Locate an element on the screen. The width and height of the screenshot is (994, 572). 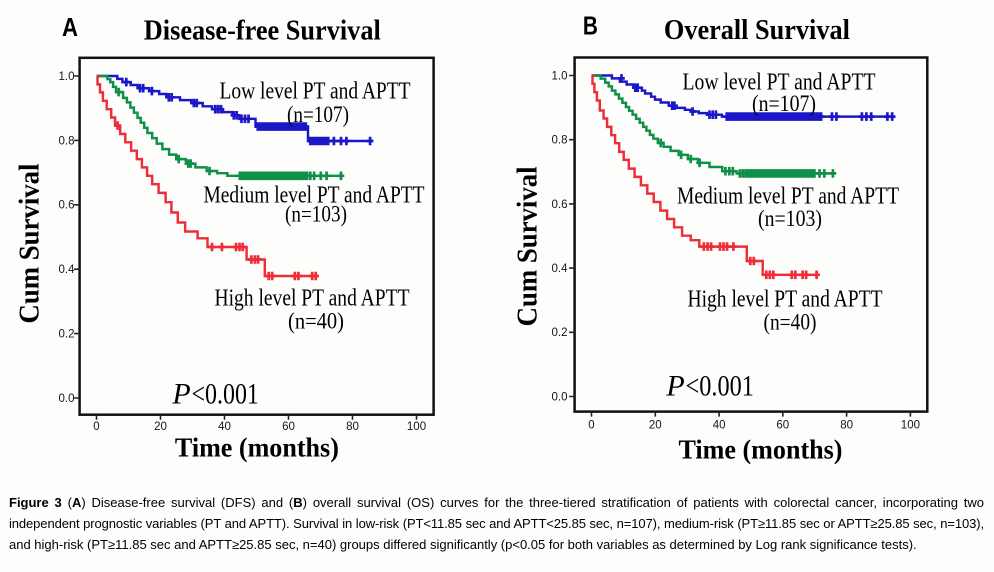
svg-text: B is located at coordinates (590, 26).